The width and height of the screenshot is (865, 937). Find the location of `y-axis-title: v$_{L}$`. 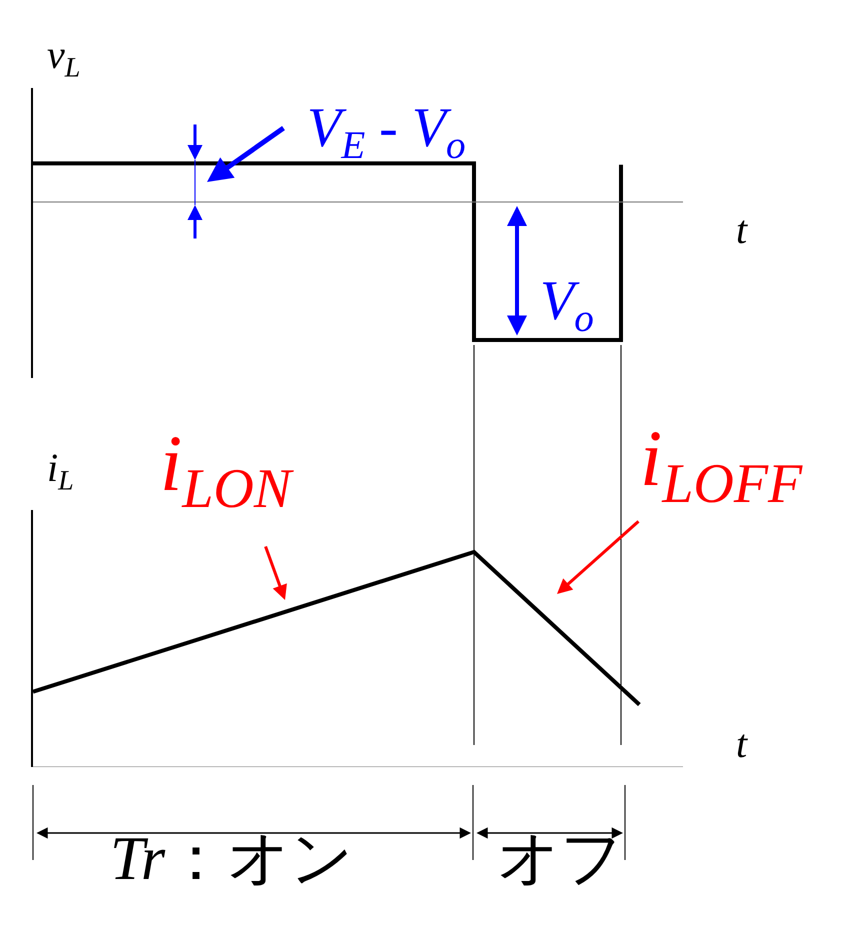

y-axis-title: v$_{L}$ is located at coordinates (63, 58).